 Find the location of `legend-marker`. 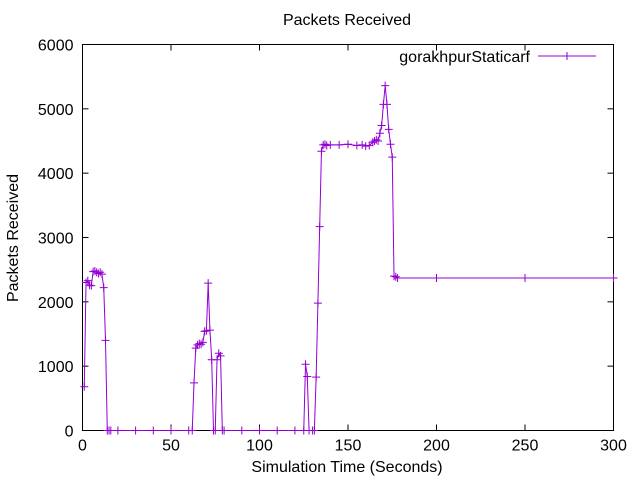

legend-marker is located at coordinates (567, 56).